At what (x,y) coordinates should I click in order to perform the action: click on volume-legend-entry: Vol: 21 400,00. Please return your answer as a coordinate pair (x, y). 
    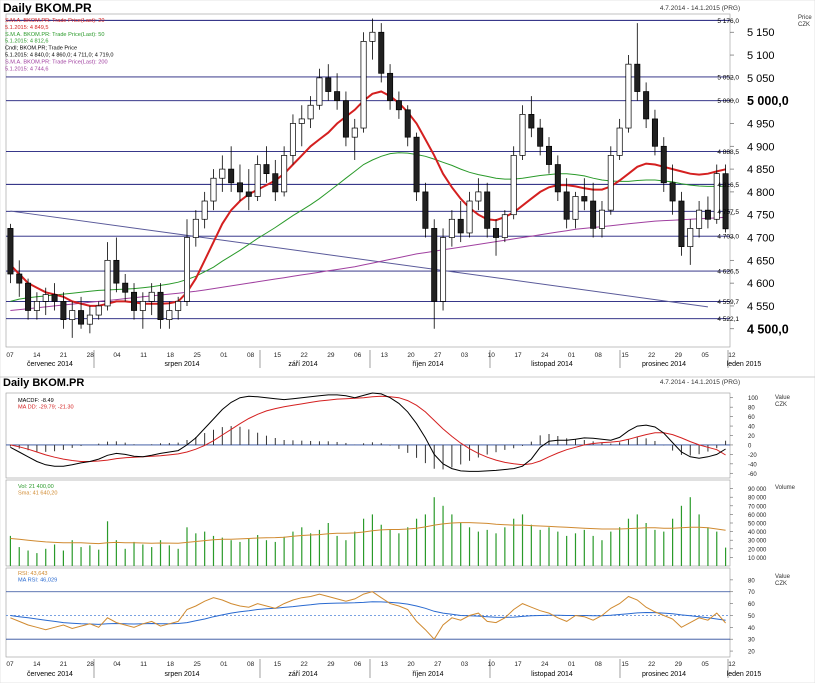
    Looking at the image, I should click on (36, 487).